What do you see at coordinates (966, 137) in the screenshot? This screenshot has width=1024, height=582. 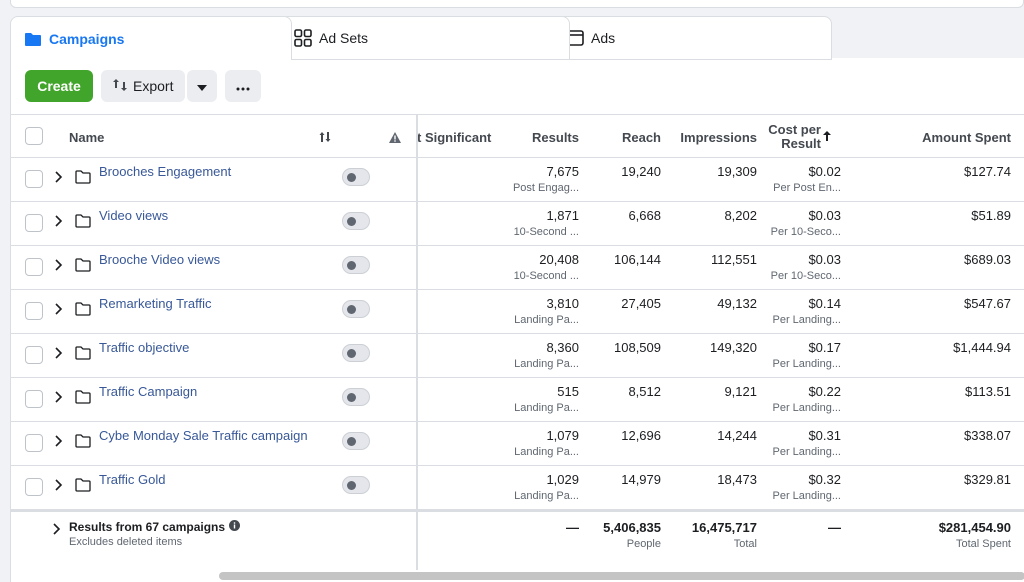 I see `column-header-amount-spent: Amount Spent` at bounding box center [966, 137].